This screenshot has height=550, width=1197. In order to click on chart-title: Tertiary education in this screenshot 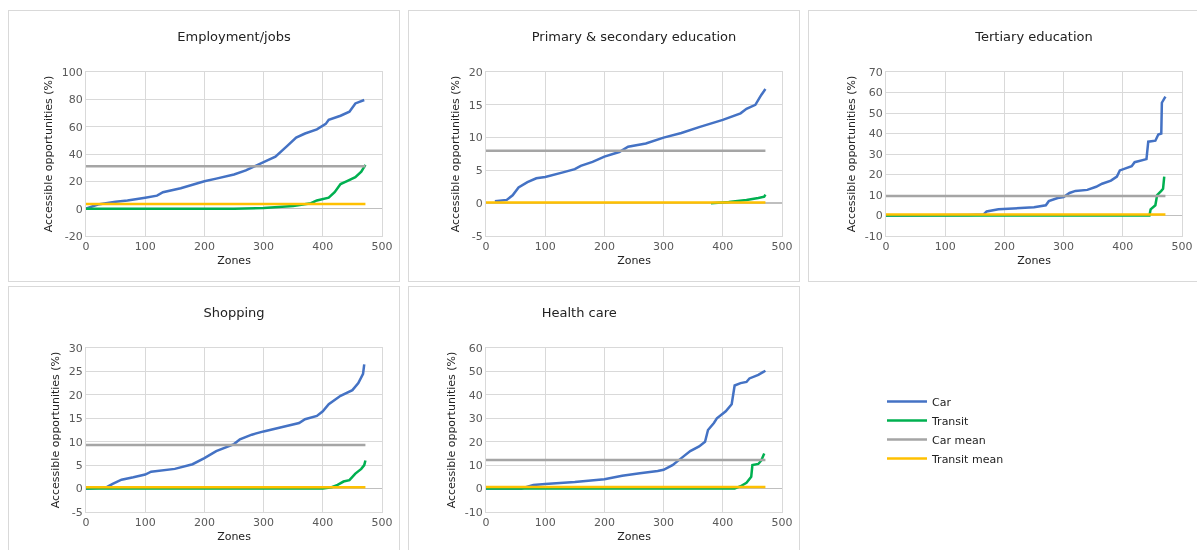, I will do `click(1033, 37)`.